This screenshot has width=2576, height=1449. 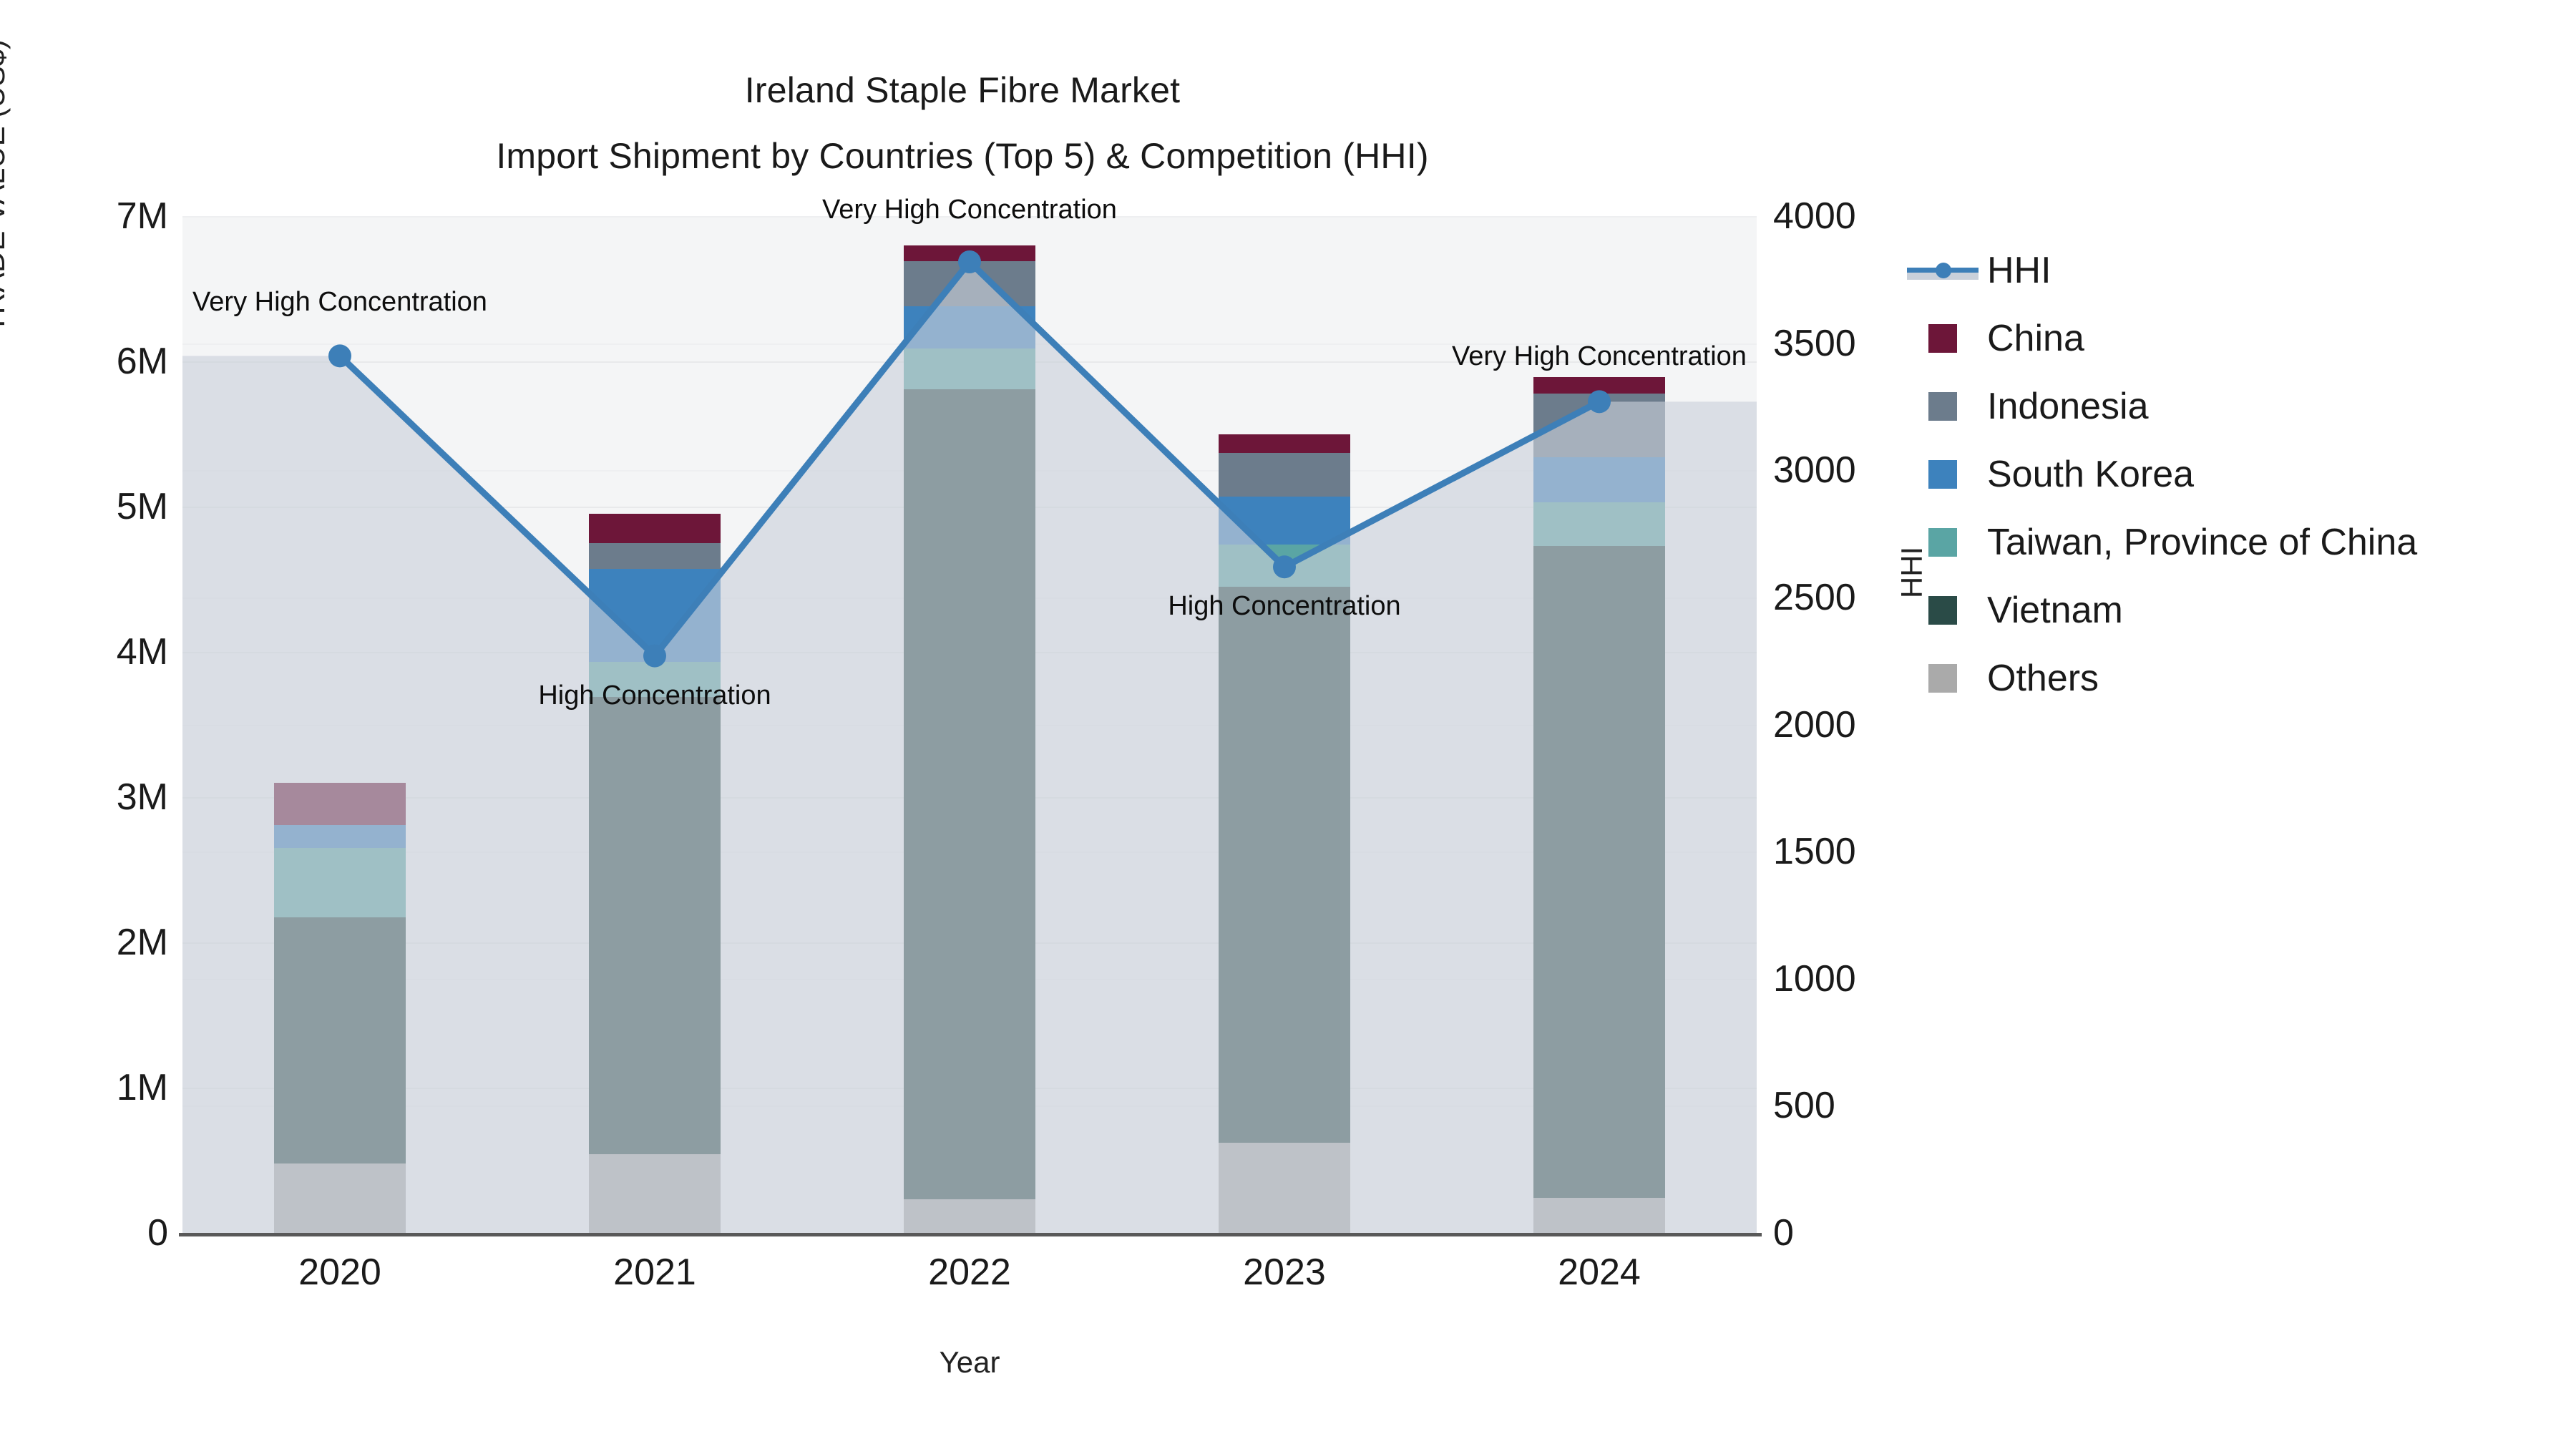 I want to click on legend-item: Others, so click(x=2243, y=678).